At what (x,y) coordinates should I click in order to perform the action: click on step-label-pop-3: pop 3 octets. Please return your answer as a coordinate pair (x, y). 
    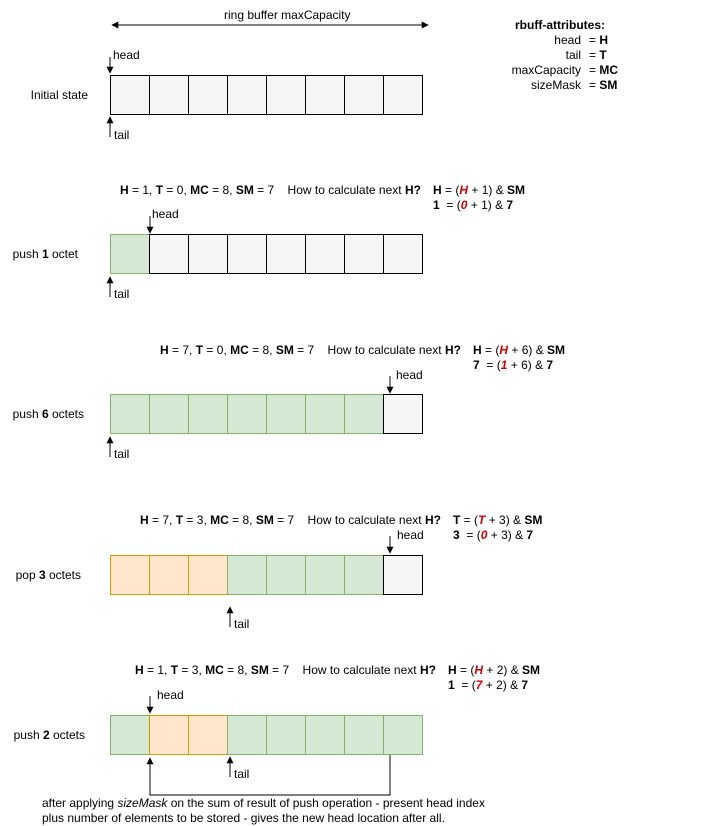
    Looking at the image, I should click on (48, 575).